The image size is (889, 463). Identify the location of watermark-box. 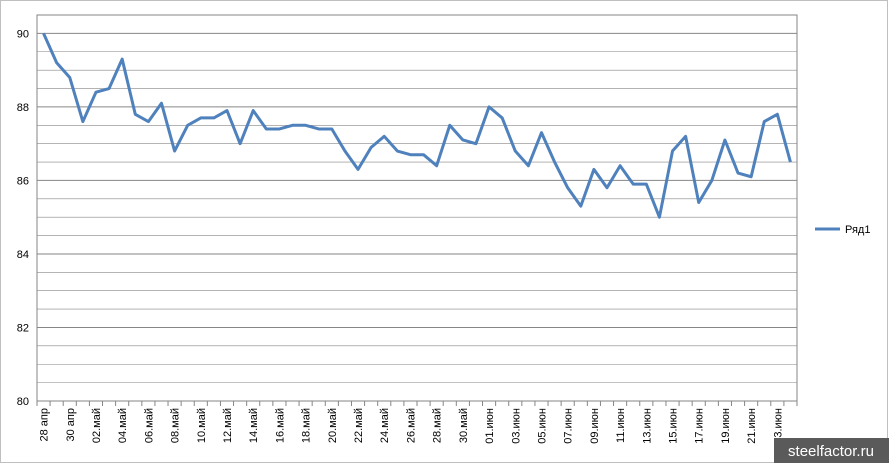
(831, 450).